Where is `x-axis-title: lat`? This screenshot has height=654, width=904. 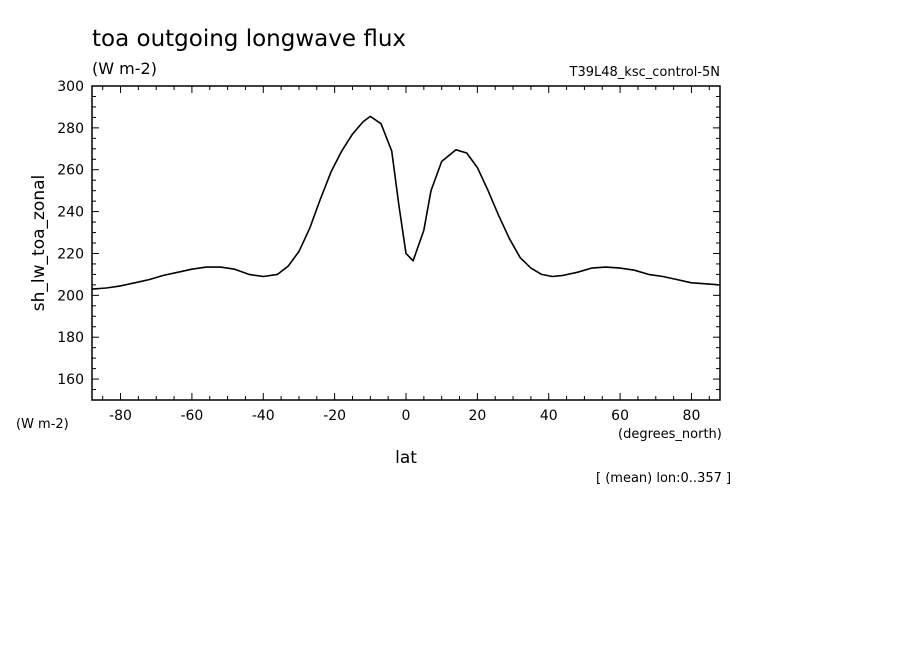
x-axis-title: lat is located at coordinates (406, 458).